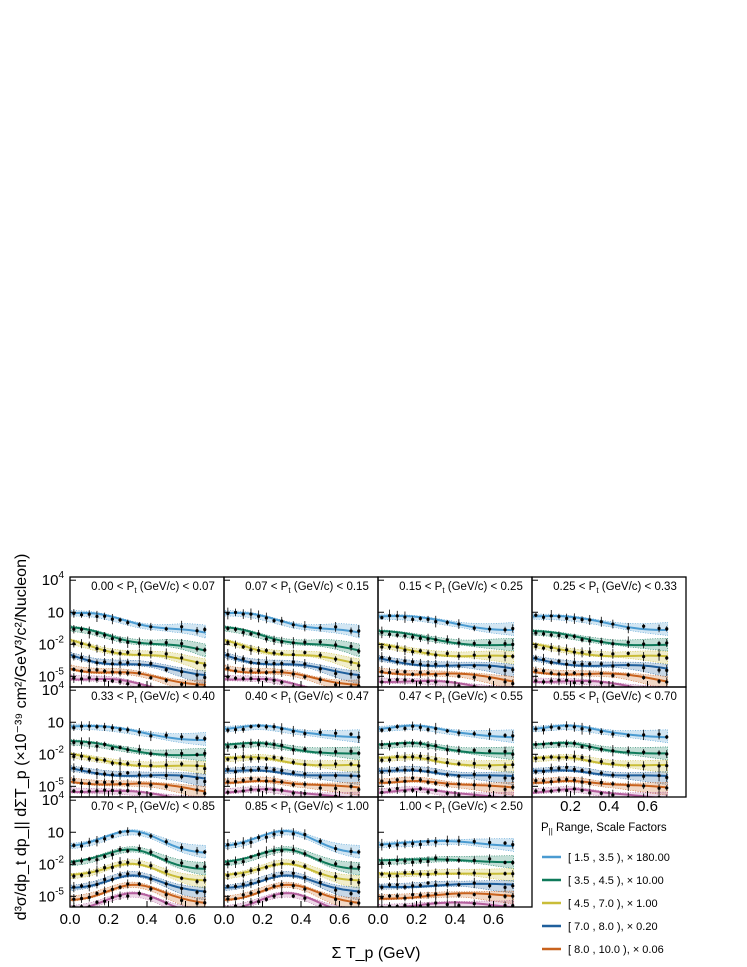 The image size is (747, 967). Describe the element at coordinates (53, 579) in the screenshot. I see `y-tick-label: 104` at that location.